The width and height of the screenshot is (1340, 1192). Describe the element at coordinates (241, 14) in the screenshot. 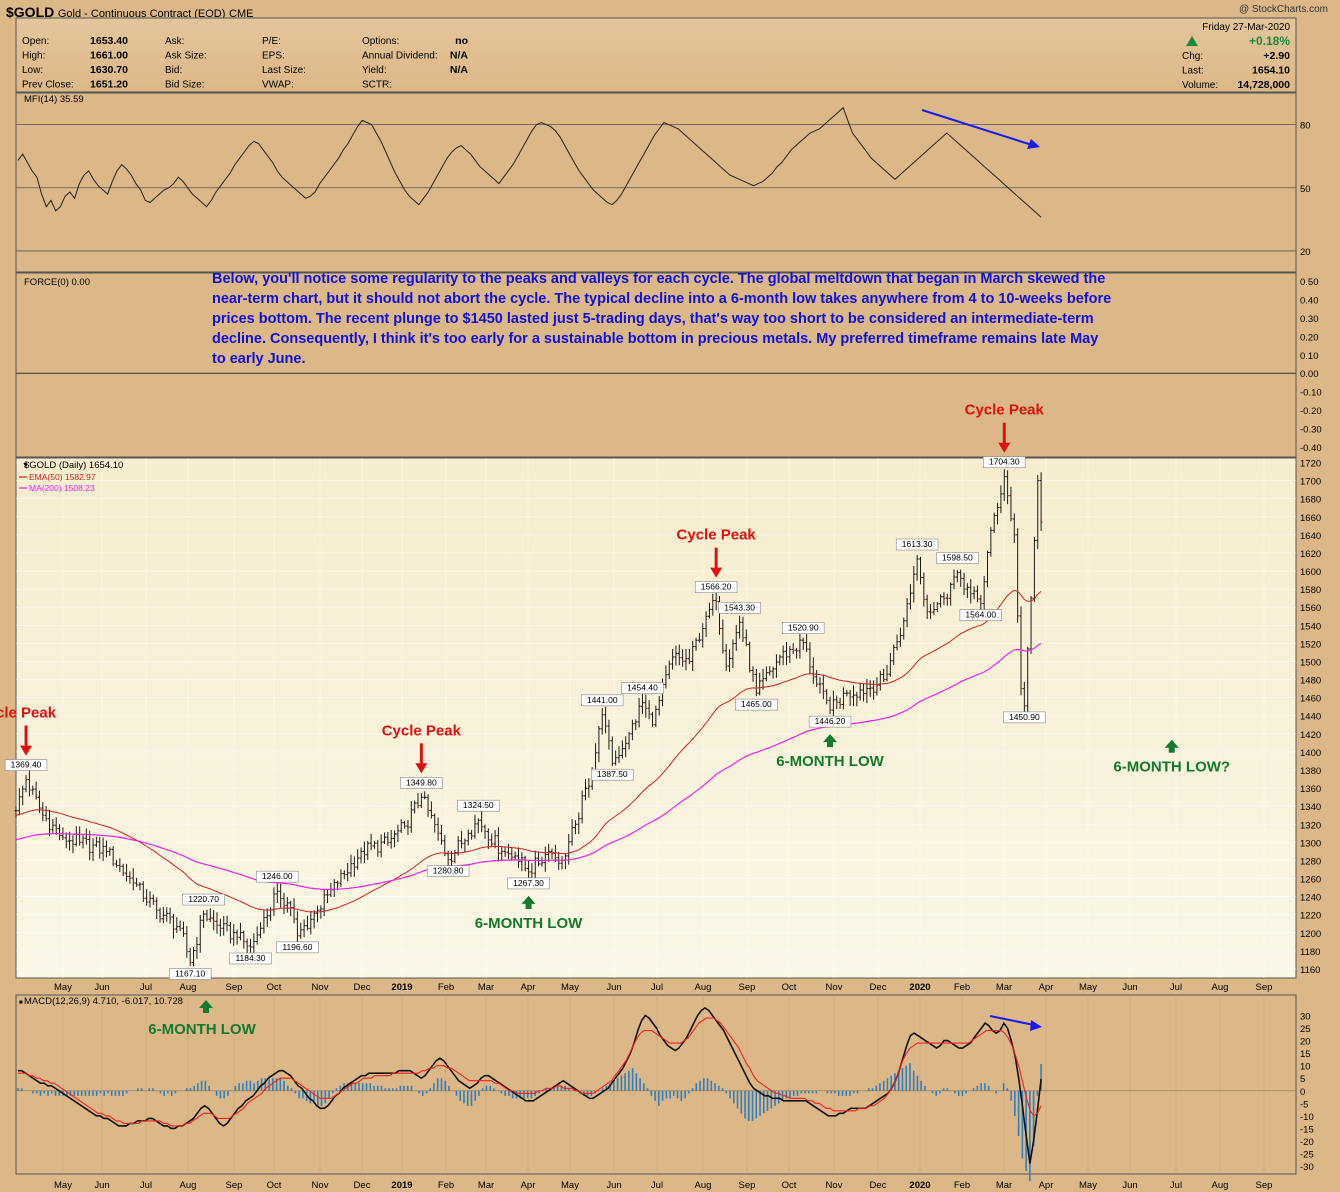

I see `exchange: CME` at that location.